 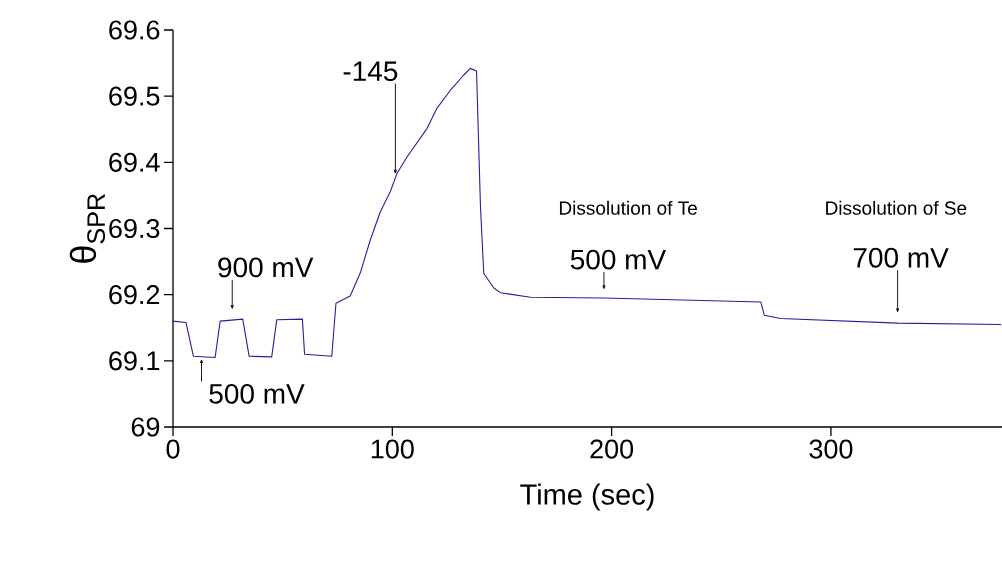 I want to click on y-tick-label: 69.5, so click(x=134, y=96).